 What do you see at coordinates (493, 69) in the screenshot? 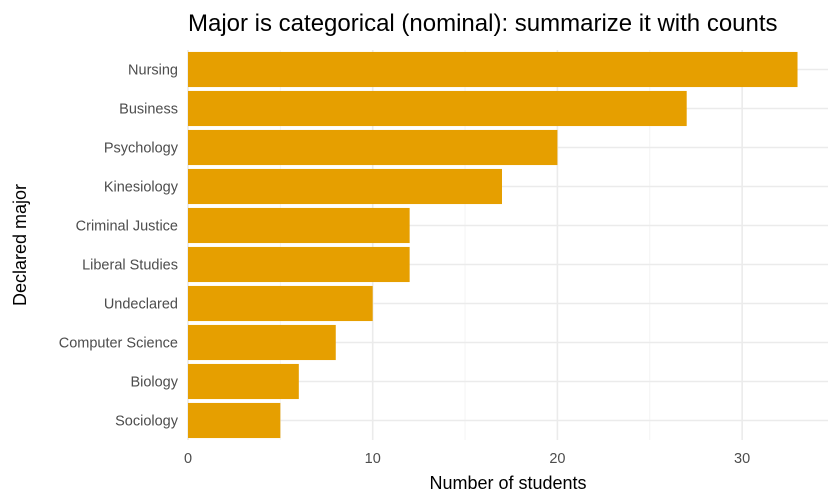
I see `bar-nursing` at bounding box center [493, 69].